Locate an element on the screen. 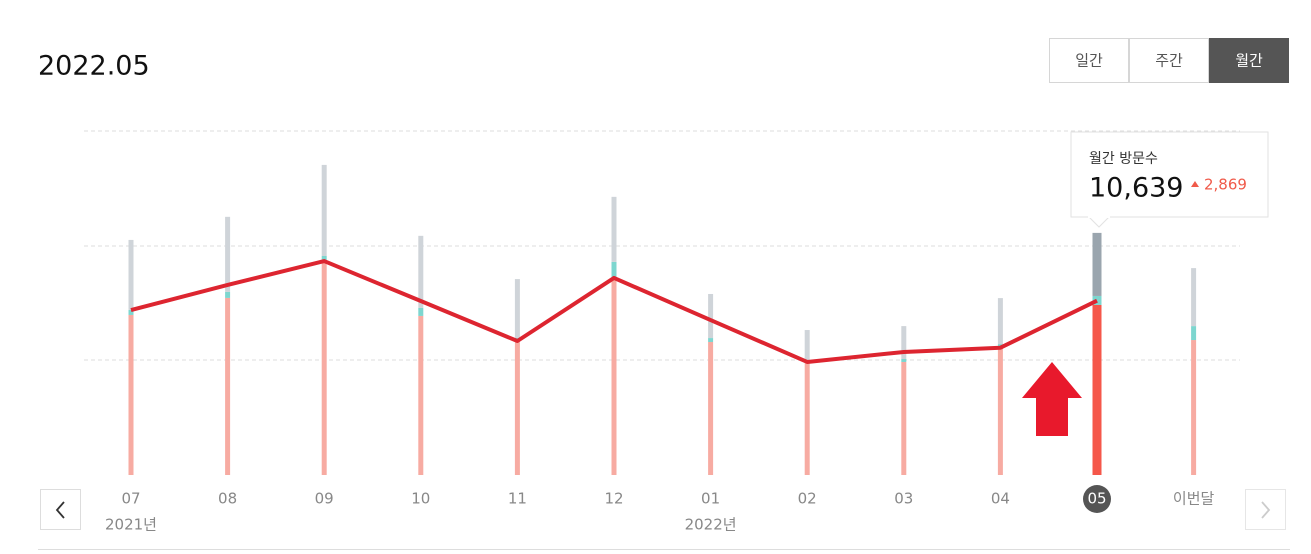  prev-button is located at coordinates (60, 509).